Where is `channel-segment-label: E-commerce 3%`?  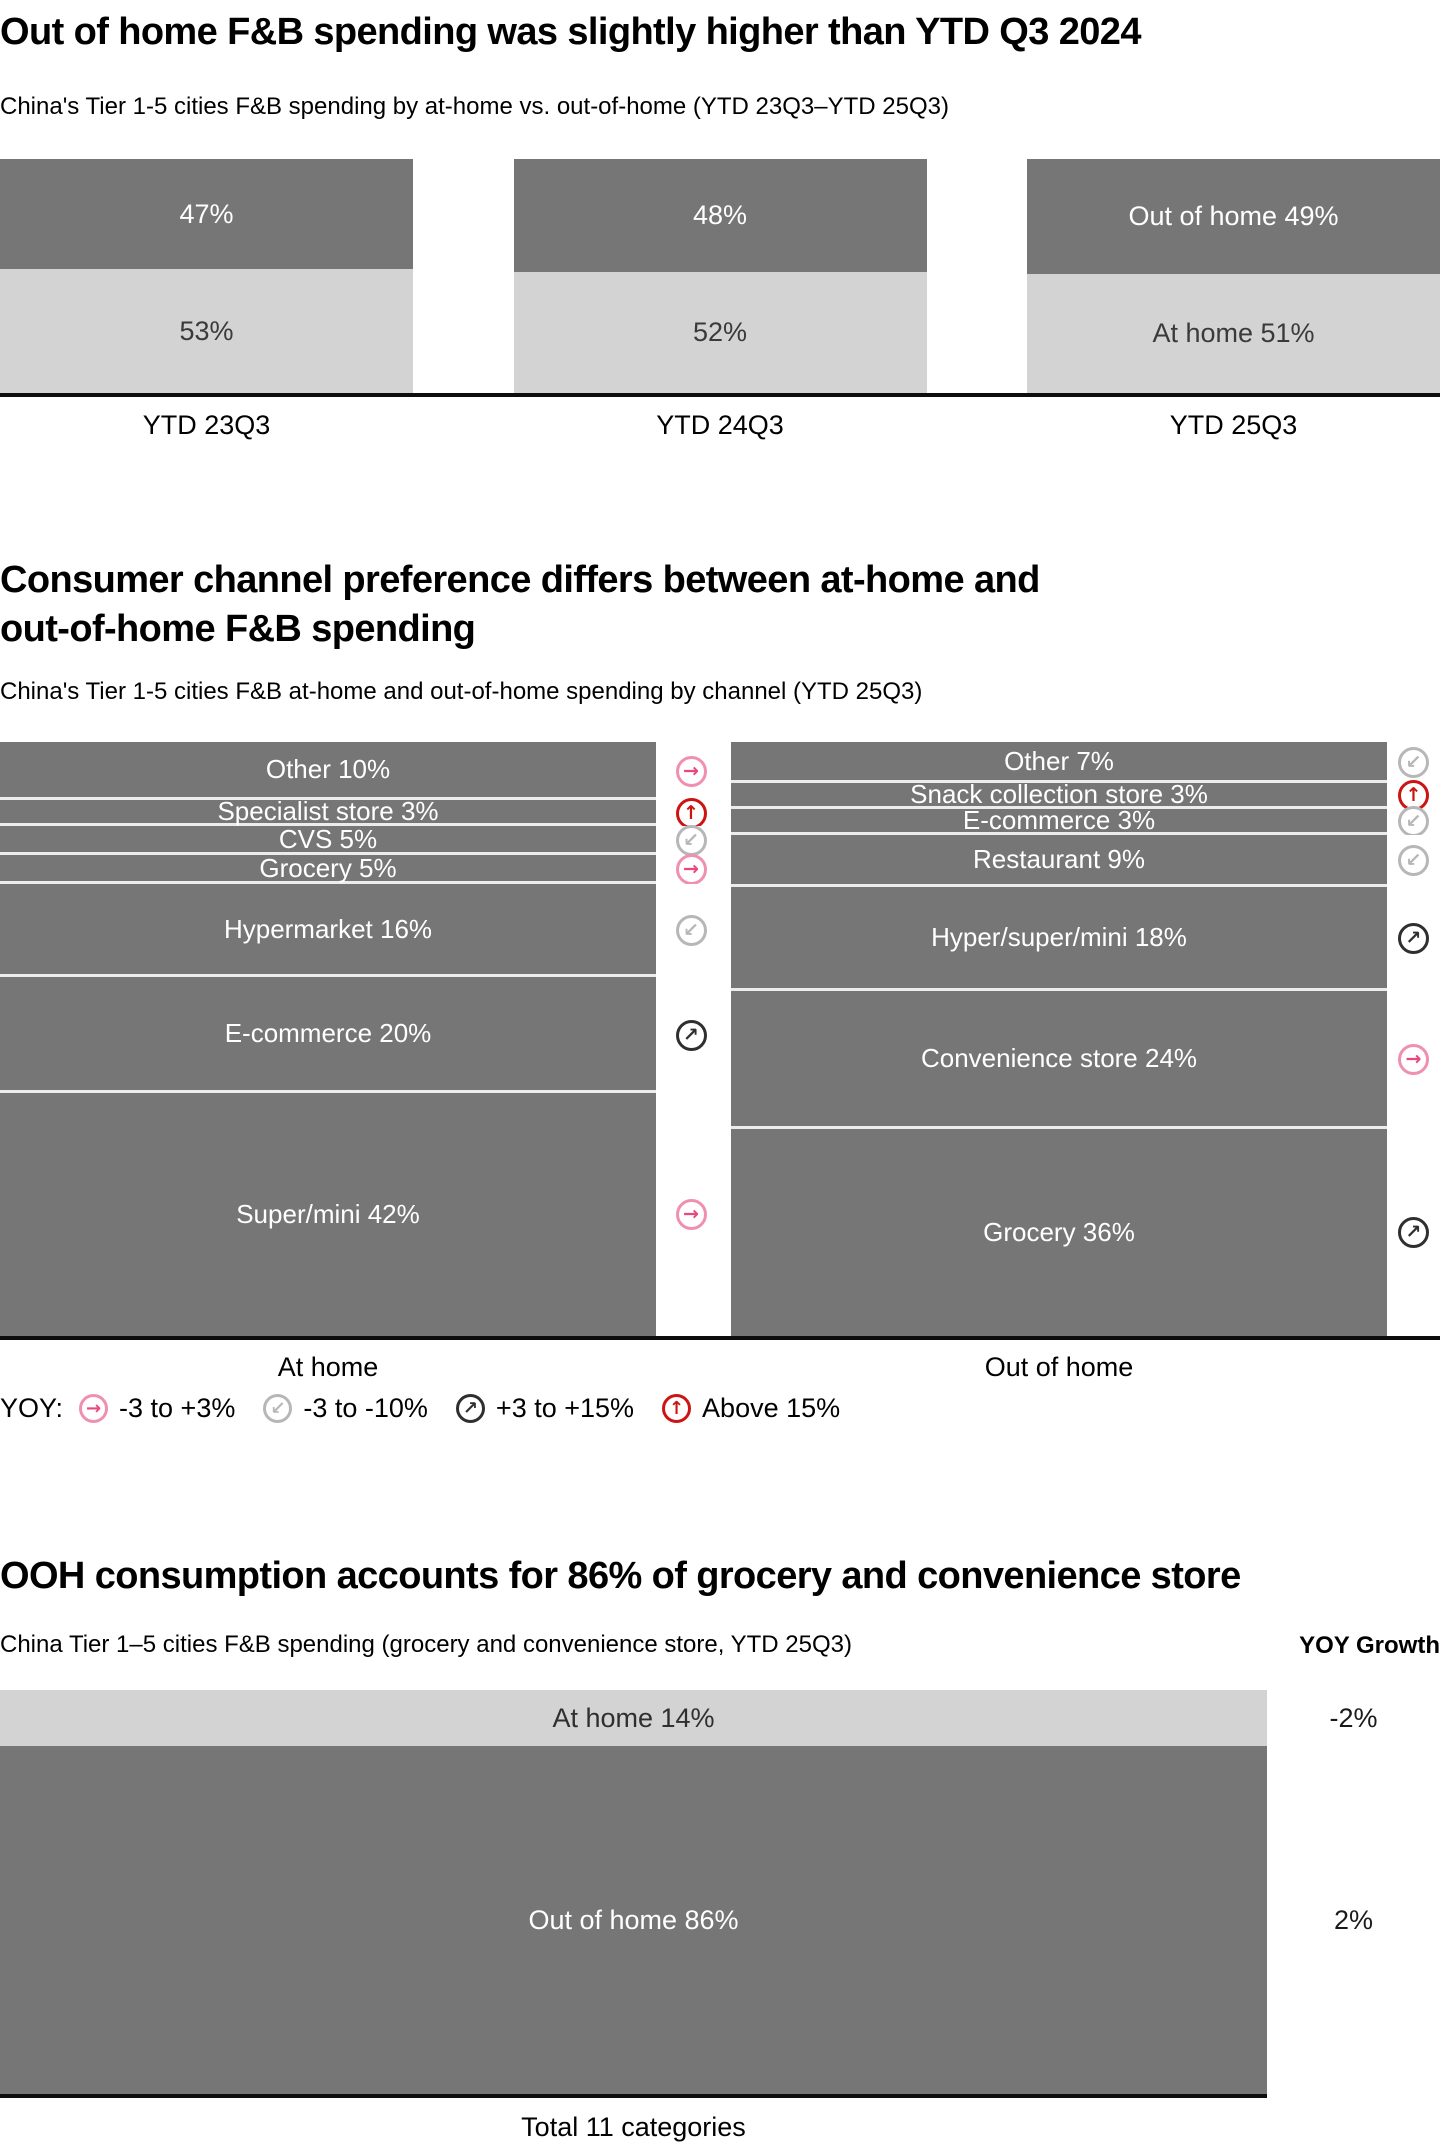
channel-segment-label: E-commerce 3% is located at coordinates (1059, 819).